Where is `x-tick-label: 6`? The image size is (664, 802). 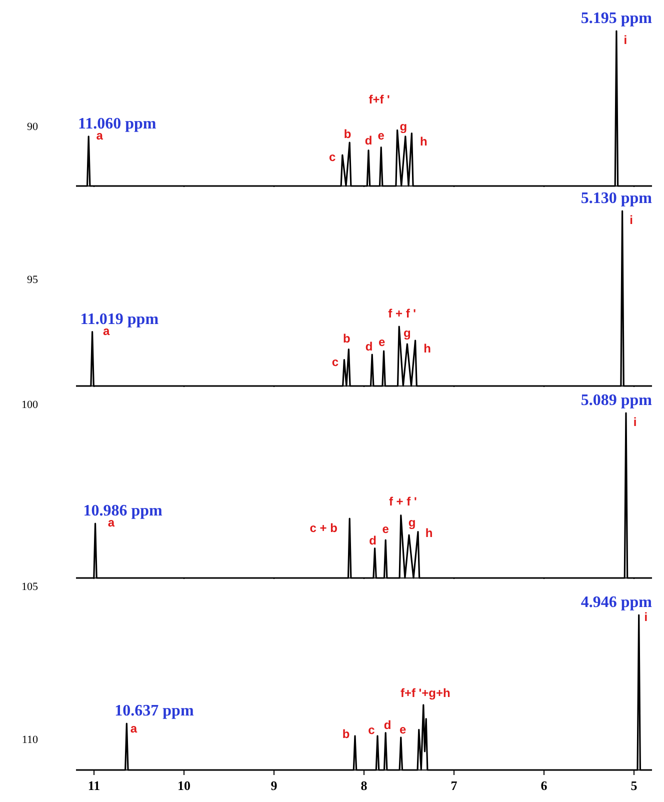
x-tick-label: 6 is located at coordinates (544, 785).